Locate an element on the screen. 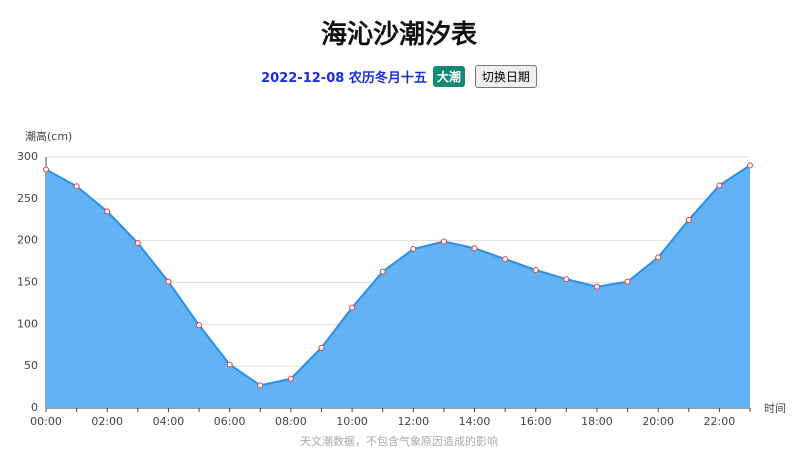 Image resolution: width=798 pixels, height=463 pixels. y-tick-label: 0 is located at coordinates (34, 407).